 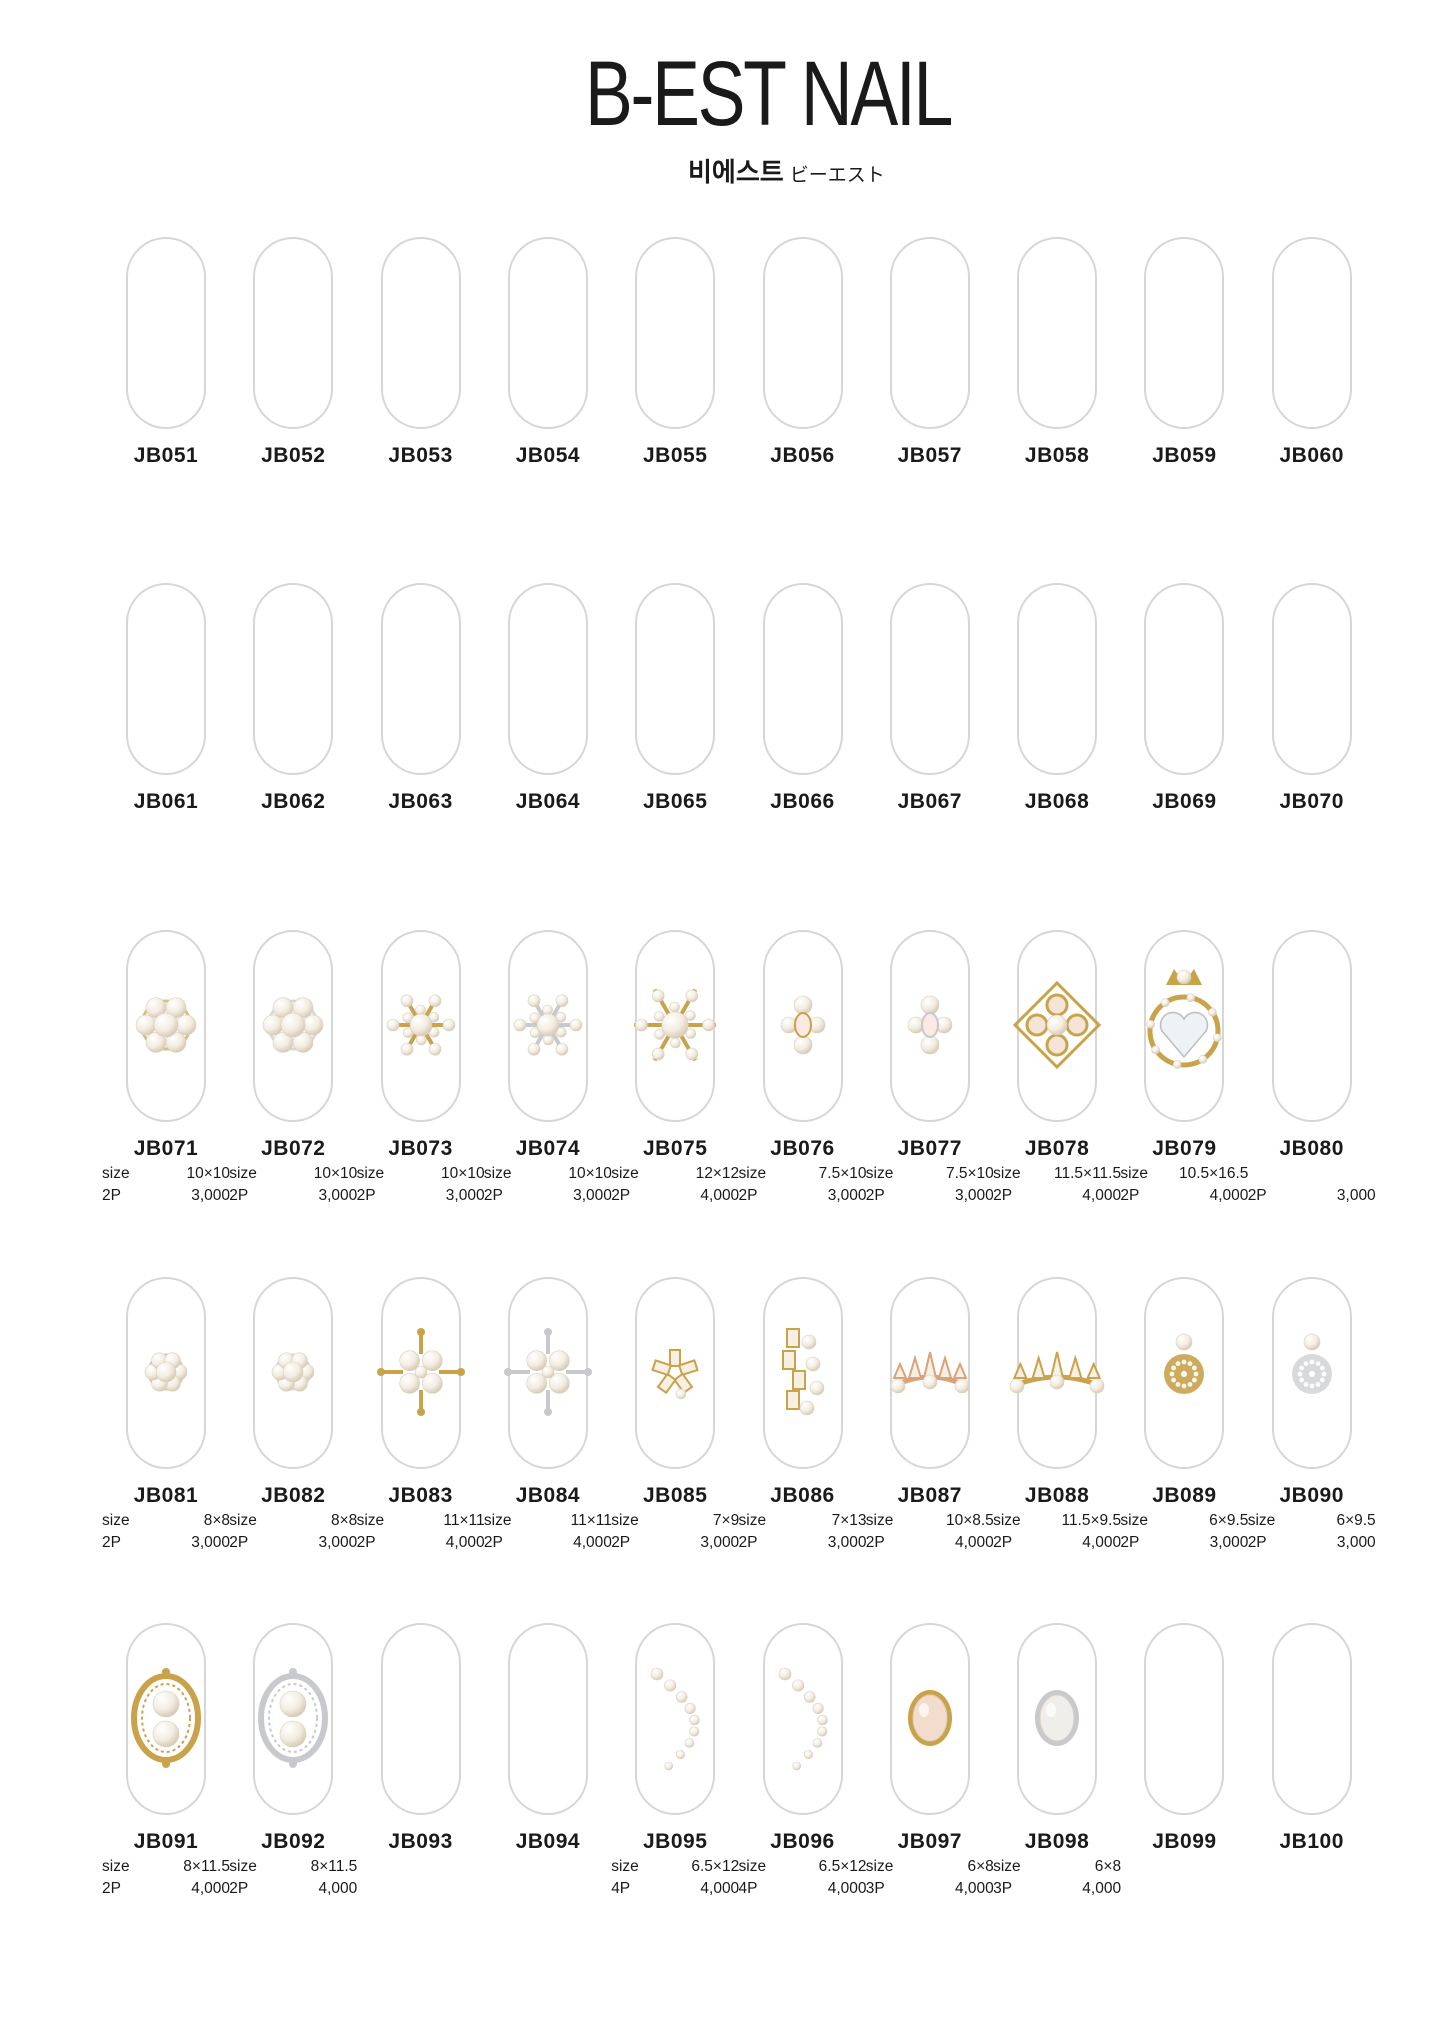 What do you see at coordinates (929, 801) in the screenshot?
I see `product-code: JB067` at bounding box center [929, 801].